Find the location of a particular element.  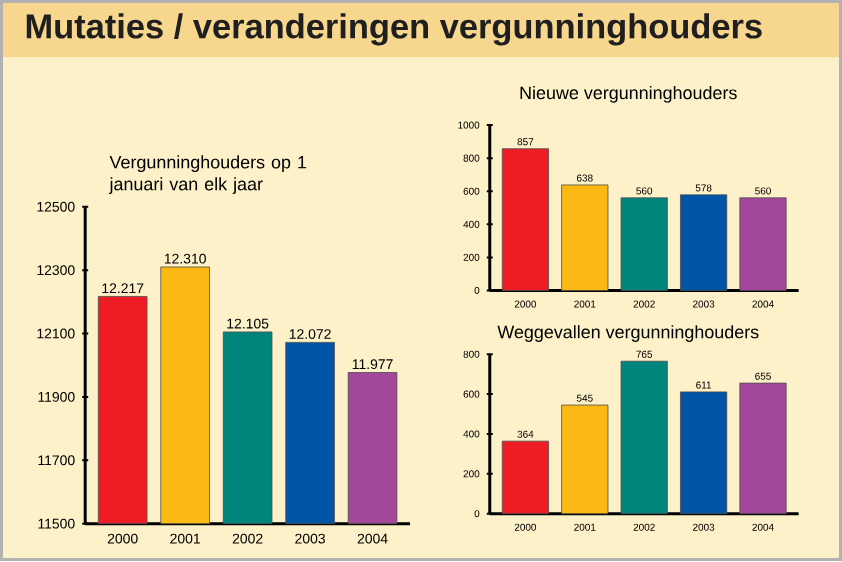

chart-title: Weggevallen vergunninghouders is located at coordinates (628, 334).